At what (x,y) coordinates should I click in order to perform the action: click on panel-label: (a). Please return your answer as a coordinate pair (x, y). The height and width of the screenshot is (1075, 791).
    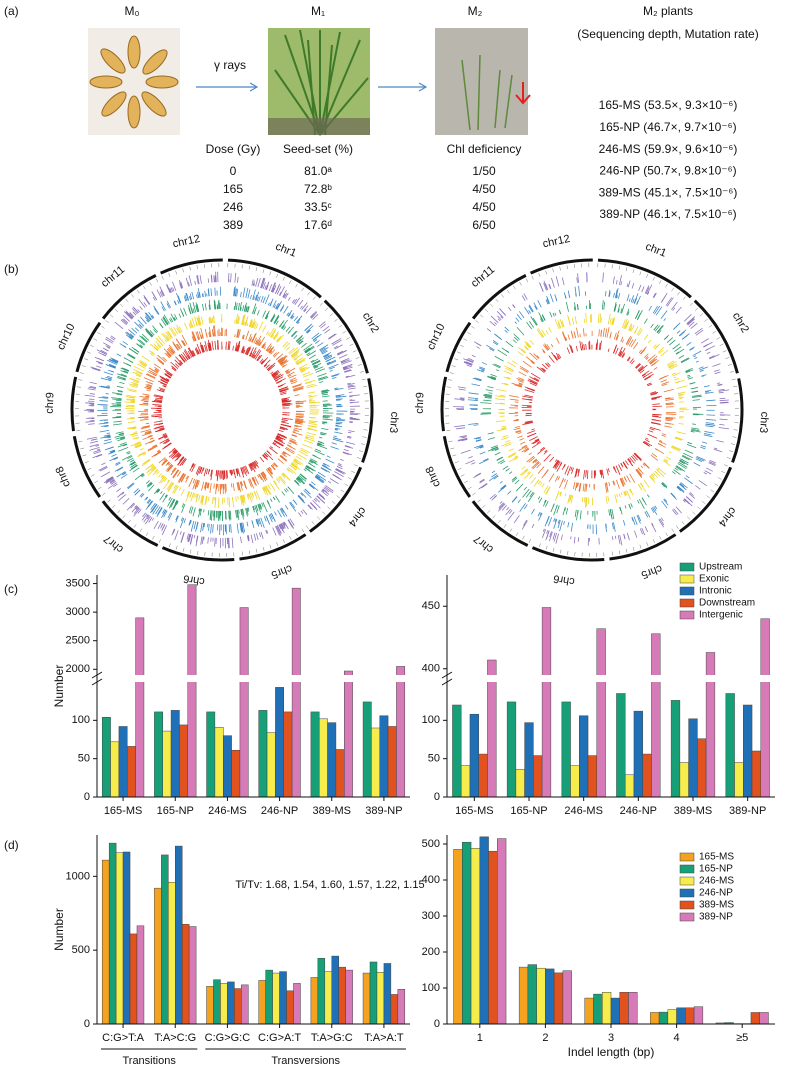
    Looking at the image, I should click on (11, 11).